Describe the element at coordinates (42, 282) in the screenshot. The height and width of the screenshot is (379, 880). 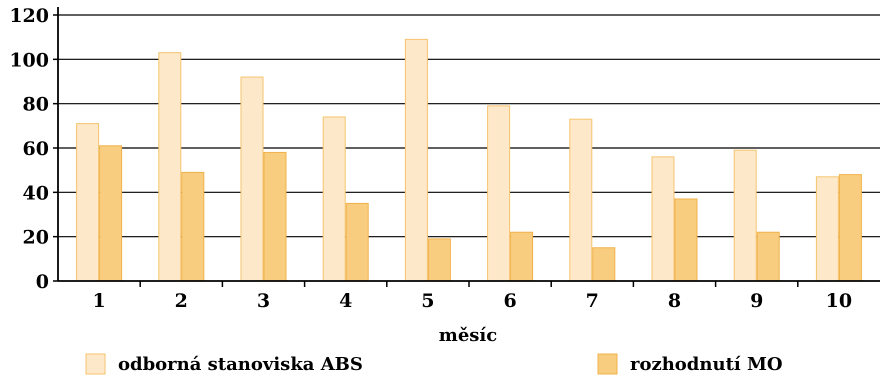
I see `y-tick-label: 0` at that location.